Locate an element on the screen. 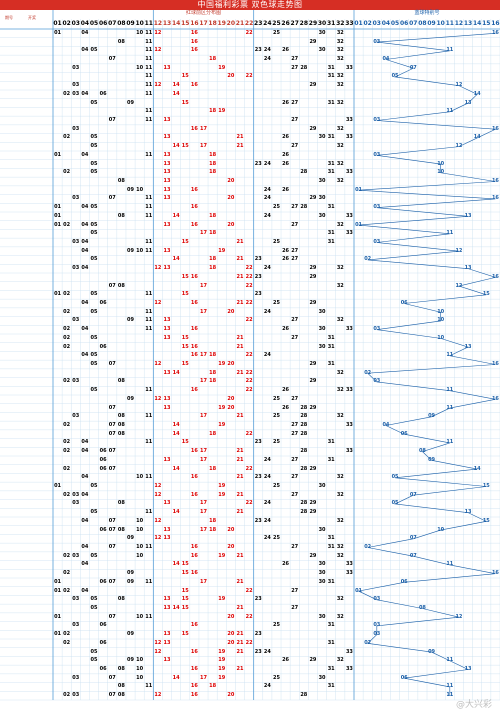  blue-ball-cell: 16 is located at coordinates (495, 128).